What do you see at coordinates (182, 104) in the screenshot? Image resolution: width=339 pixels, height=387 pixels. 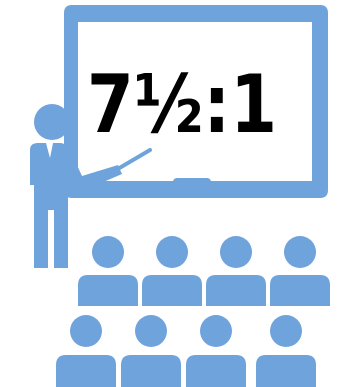 I see `ratio-label: 7½:1` at bounding box center [182, 104].